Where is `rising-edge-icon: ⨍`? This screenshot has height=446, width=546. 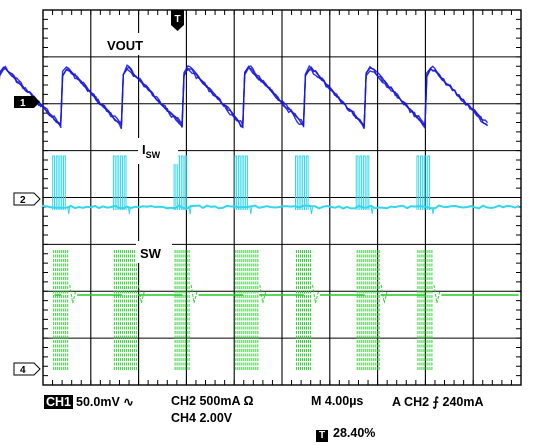
rising-edge-icon: ⨍ is located at coordinates (436, 402).